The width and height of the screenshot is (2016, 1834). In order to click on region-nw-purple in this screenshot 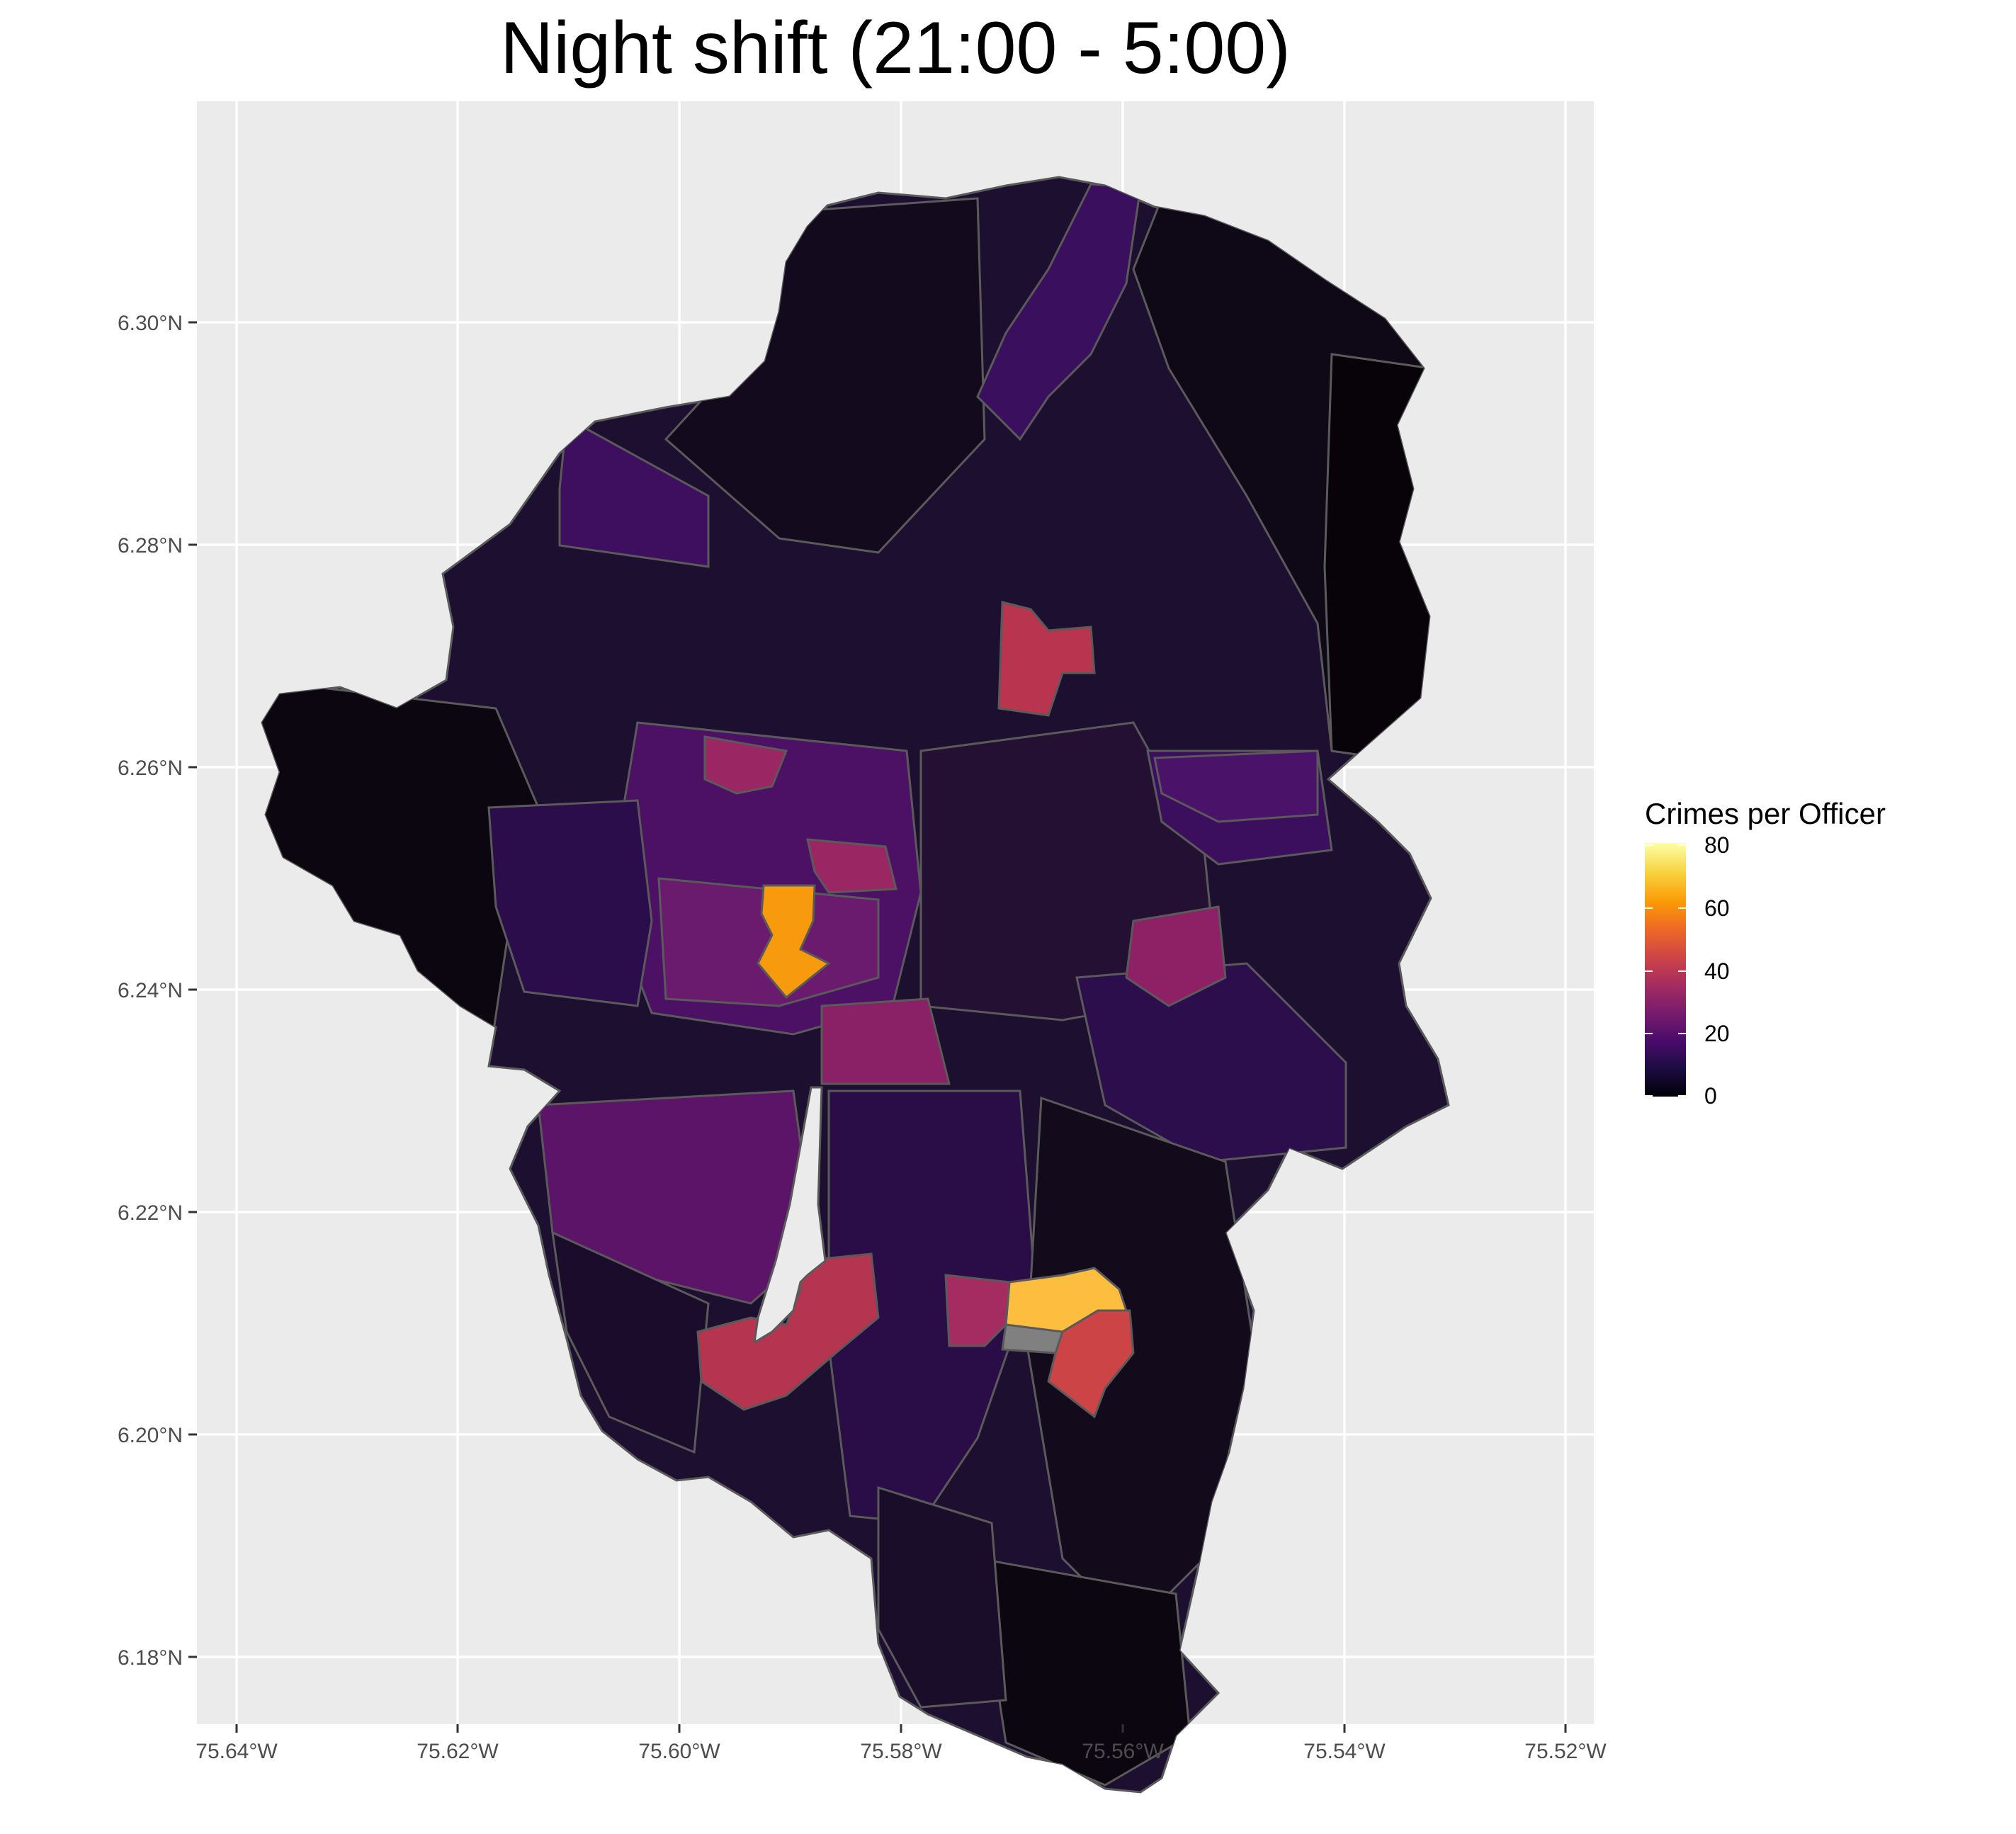, I will do `click(634, 492)`.